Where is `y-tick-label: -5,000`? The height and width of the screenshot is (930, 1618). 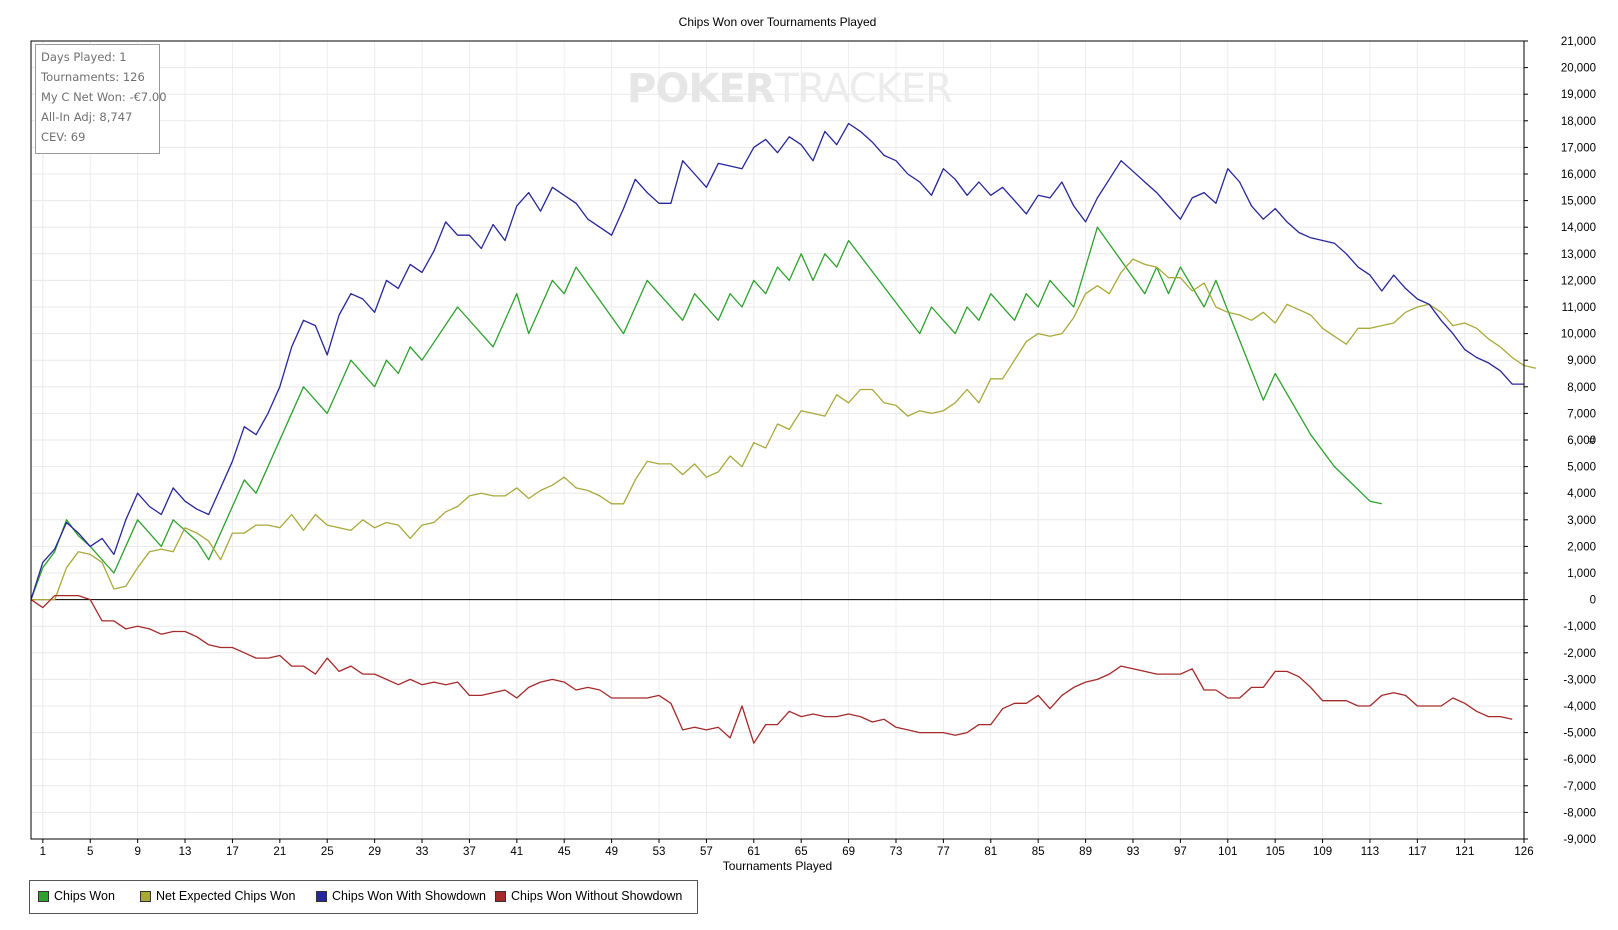 y-tick-label: -5,000 is located at coordinates (1579, 734).